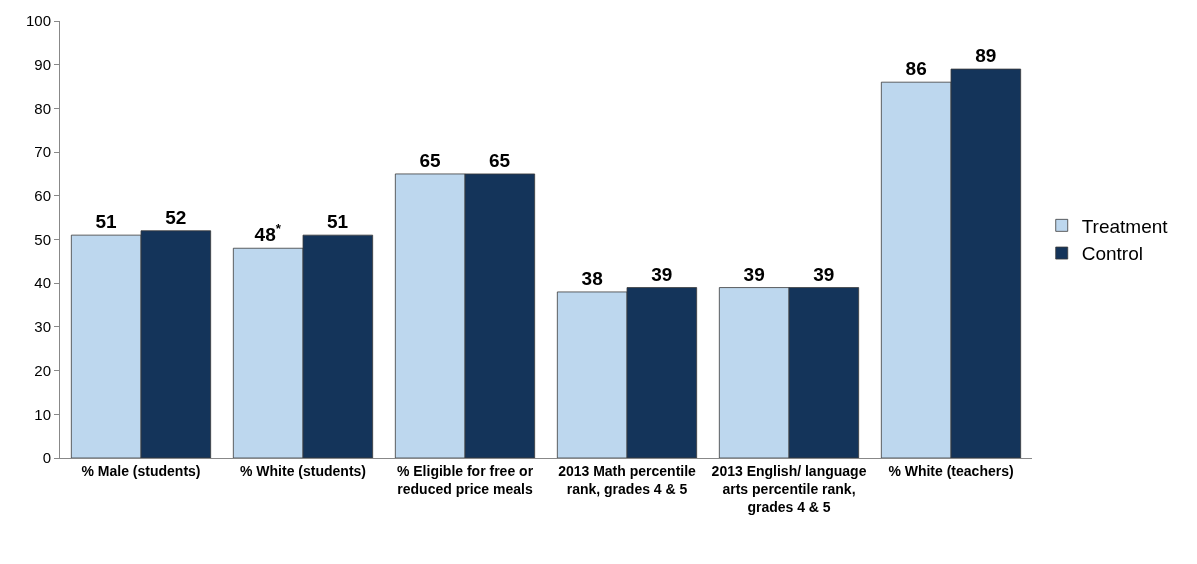  I want to click on x-tick-label: % White (students), so click(303, 470).